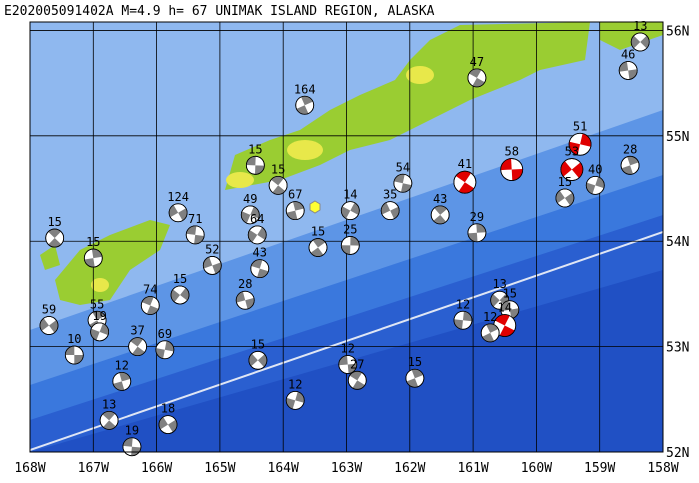 The height and width of the screenshot is (483, 699). What do you see at coordinates (168, 409) in the screenshot?
I see `depth-label: 18` at bounding box center [168, 409].